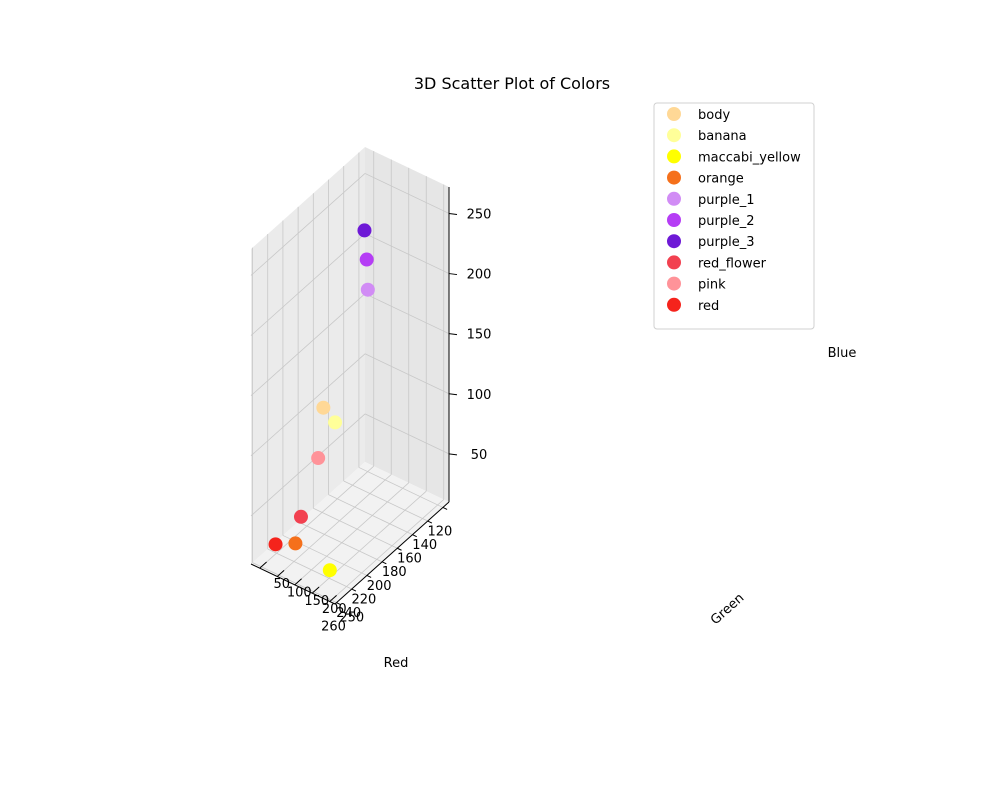 The height and width of the screenshot is (804, 1000). Describe the element at coordinates (379, 586) in the screenshot. I see `red-tick-label: 200` at that location.